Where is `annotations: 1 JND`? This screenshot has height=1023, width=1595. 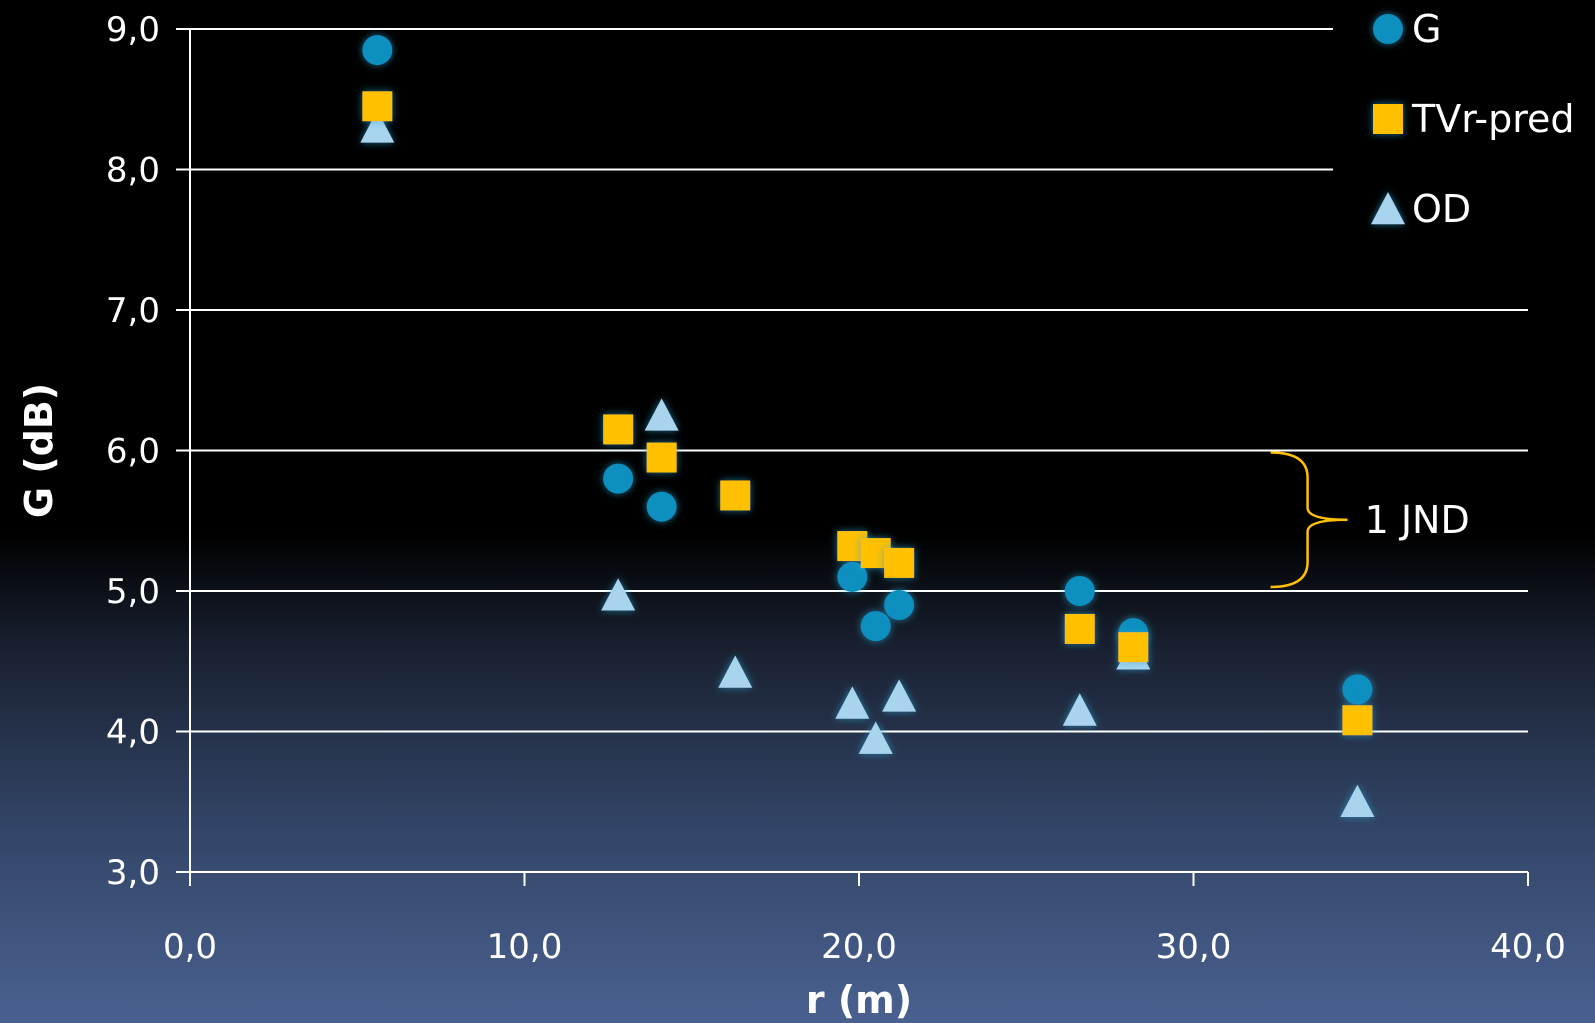 annotations: 1 JND is located at coordinates (1370, 520).